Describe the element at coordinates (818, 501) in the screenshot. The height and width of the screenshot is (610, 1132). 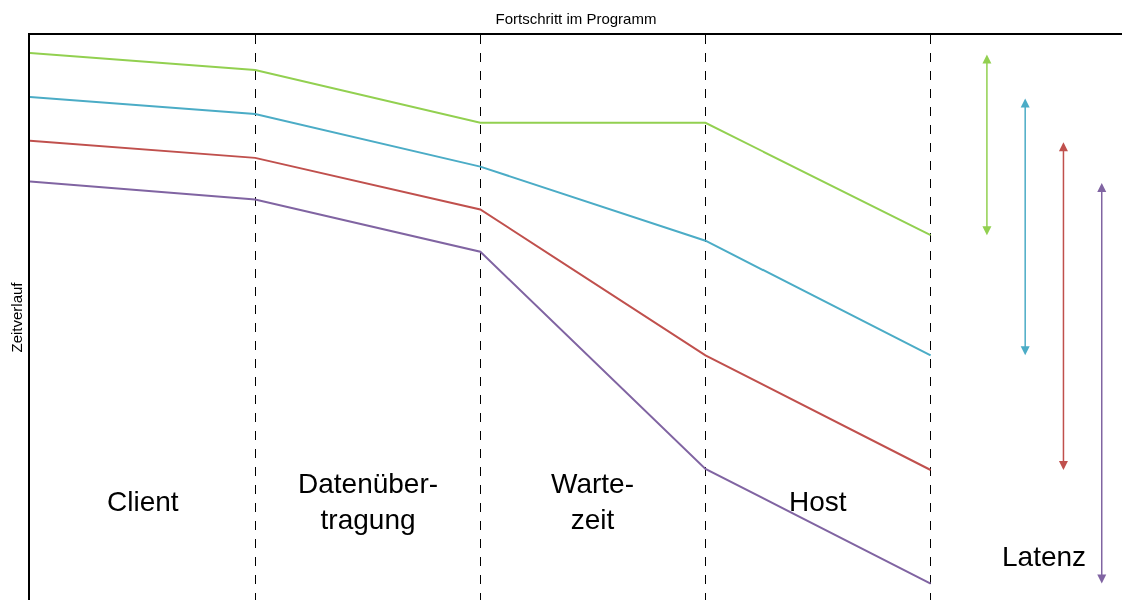
I see `annotation: Host` at that location.